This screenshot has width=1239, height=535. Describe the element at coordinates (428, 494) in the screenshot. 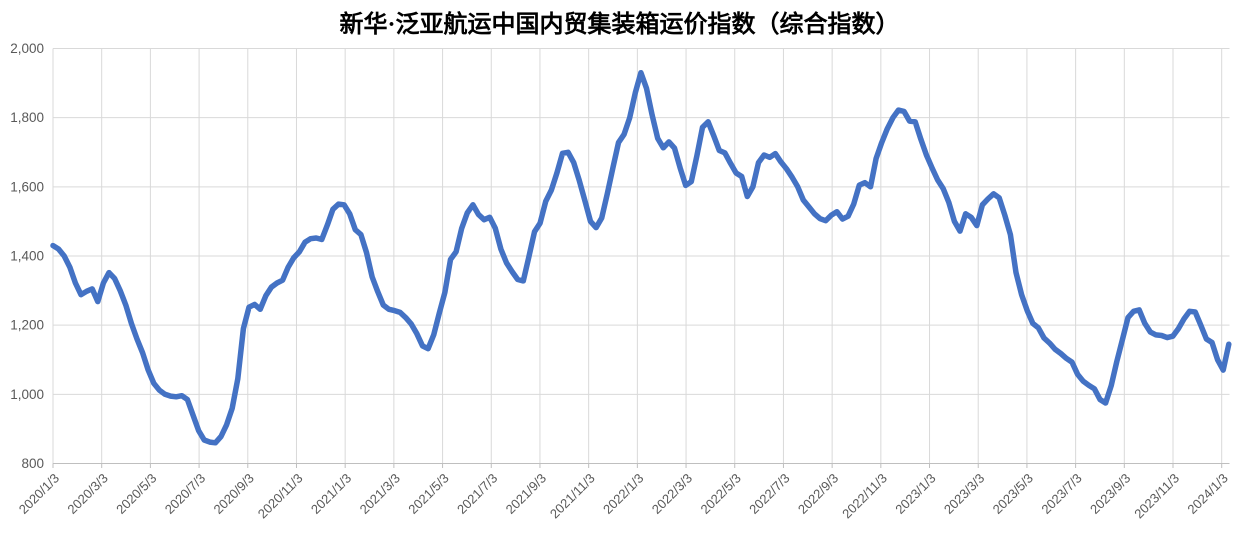

I see `x-axis-tick-label: 2021/5/3` at that location.